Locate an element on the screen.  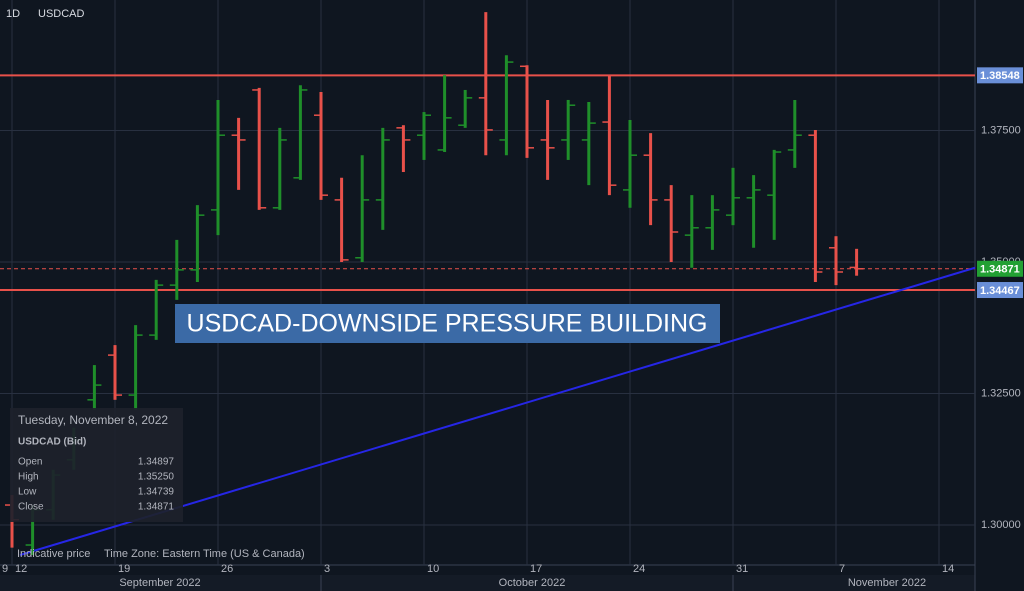
annotation: USDCAD-DOWNSIDE PRESSURE BUILDING is located at coordinates (447, 324).